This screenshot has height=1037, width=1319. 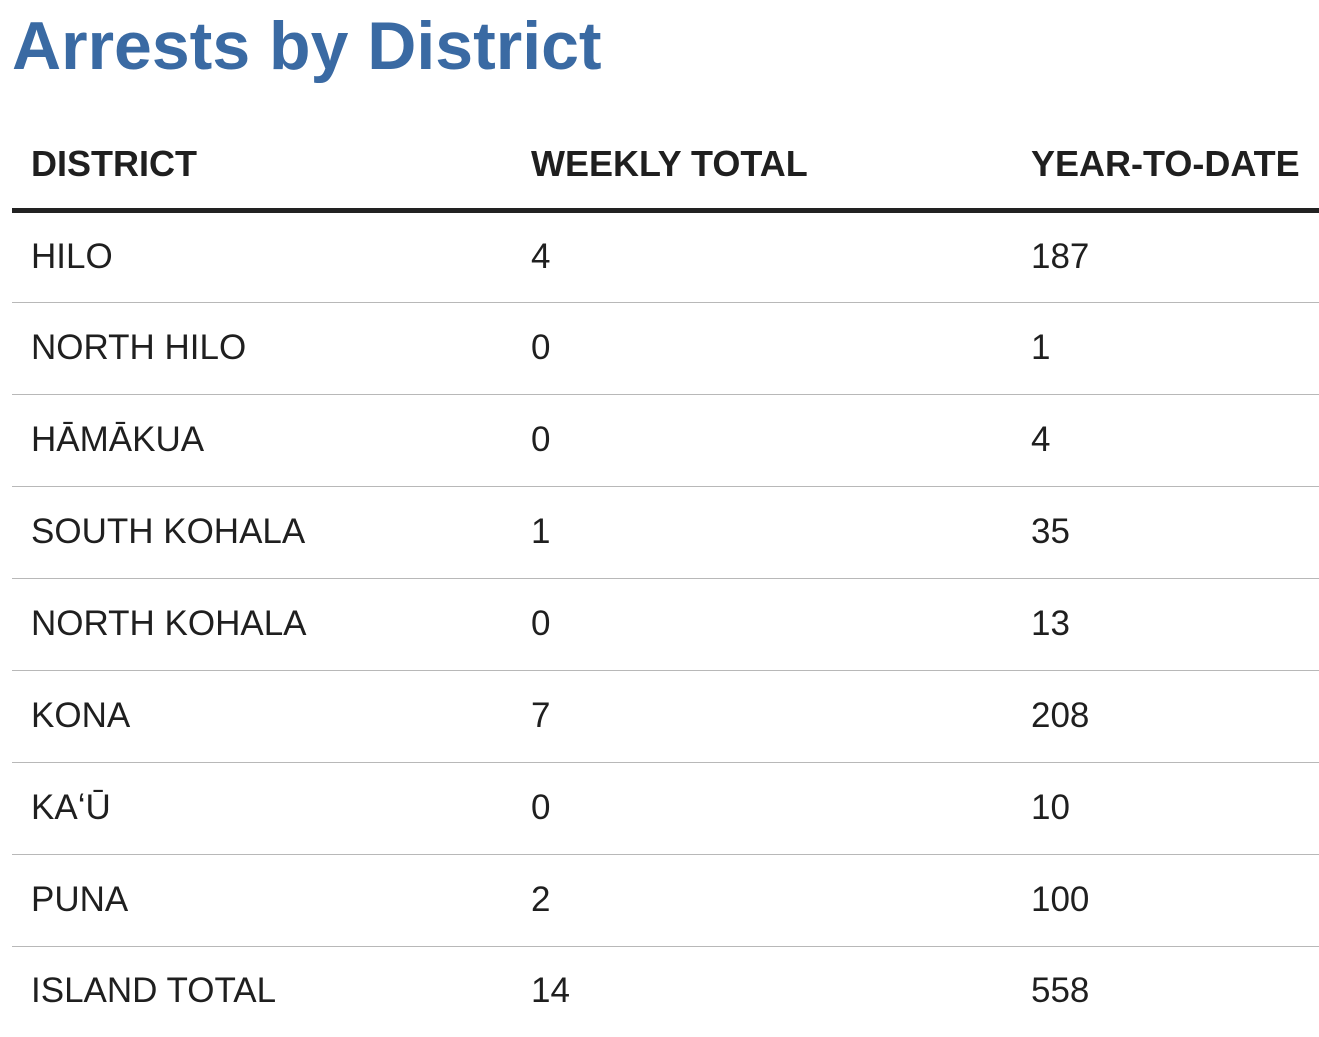 I want to click on district-cell: KAʻŪ, so click(x=262, y=808).